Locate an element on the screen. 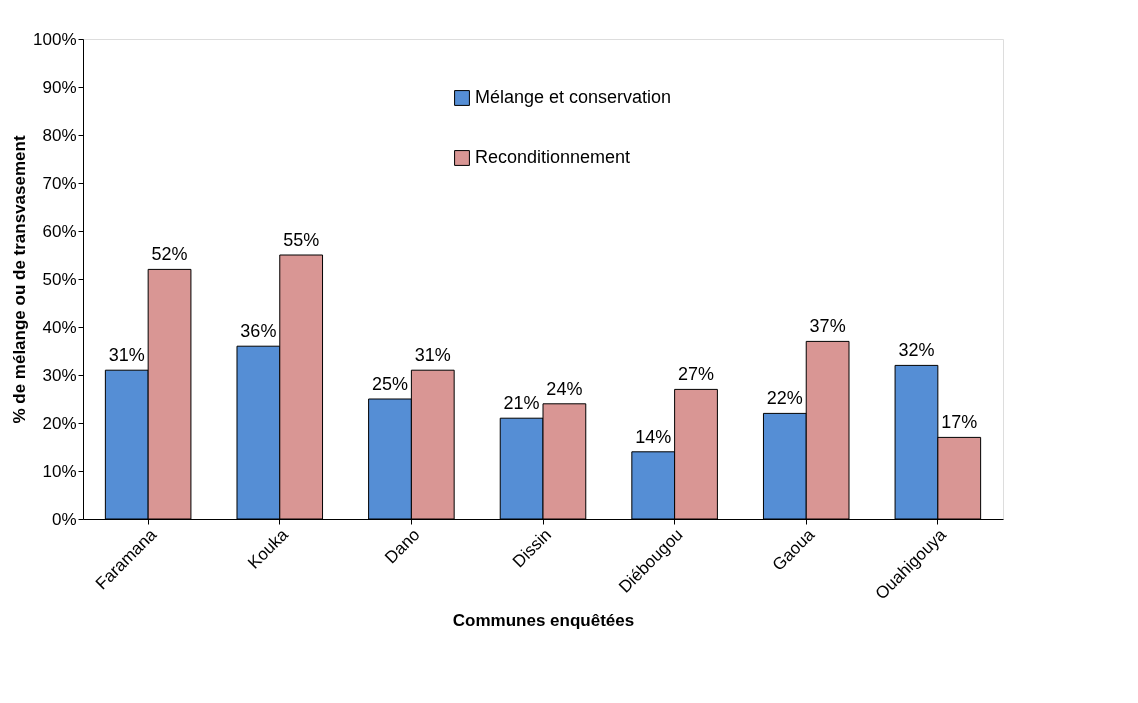 This screenshot has width=1138, height=703. y-axis-title: % de mélange ou de transvasement is located at coordinates (20, 279).